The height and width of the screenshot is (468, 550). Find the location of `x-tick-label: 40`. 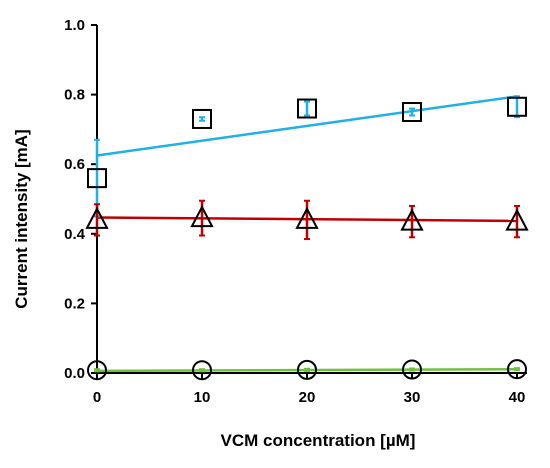

x-tick-label: 40 is located at coordinates (517, 397).